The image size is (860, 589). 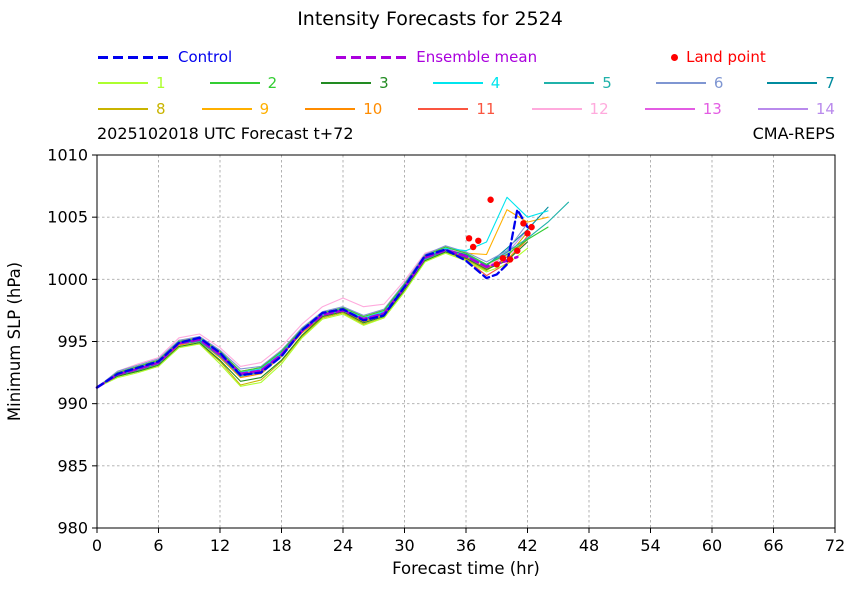 What do you see at coordinates (158, 545) in the screenshot?
I see `x-tick-label: 6` at bounding box center [158, 545].